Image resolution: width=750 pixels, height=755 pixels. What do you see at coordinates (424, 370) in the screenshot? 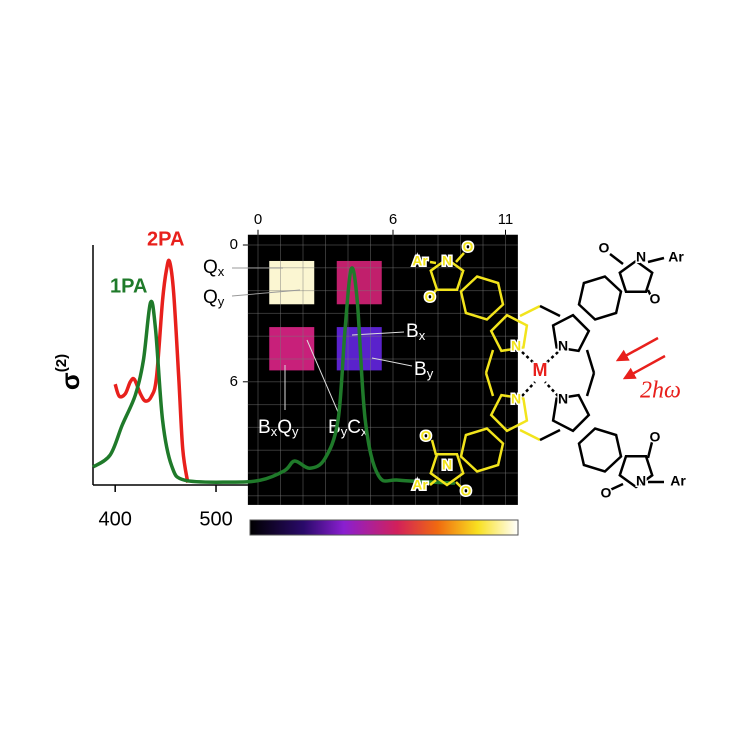
I see `state-label: By` at bounding box center [424, 370].